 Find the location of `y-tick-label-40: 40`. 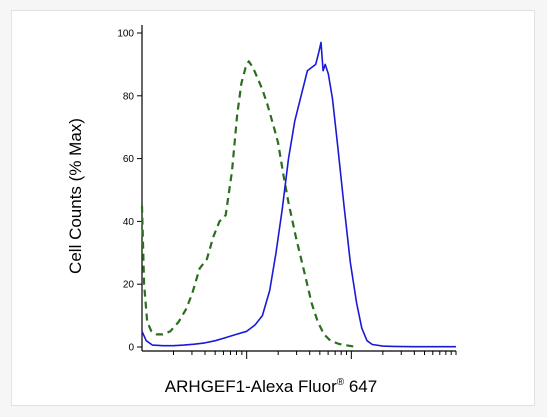

y-tick-label-40: 40 is located at coordinates (129, 222).